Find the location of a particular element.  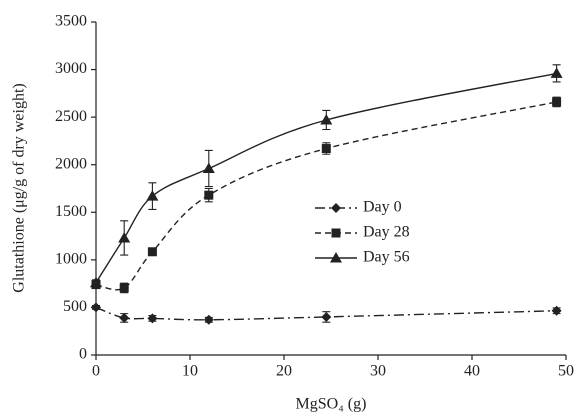

y-tick-label: 500 is located at coordinates (75, 306).